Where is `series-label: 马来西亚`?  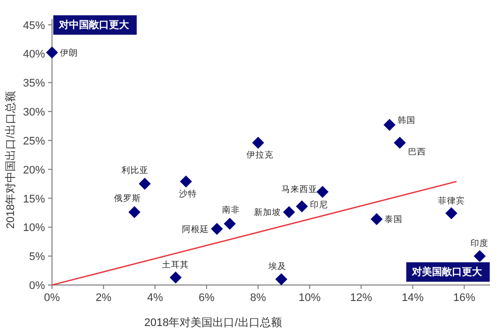
series-label: 马来西亚 is located at coordinates (300, 189).